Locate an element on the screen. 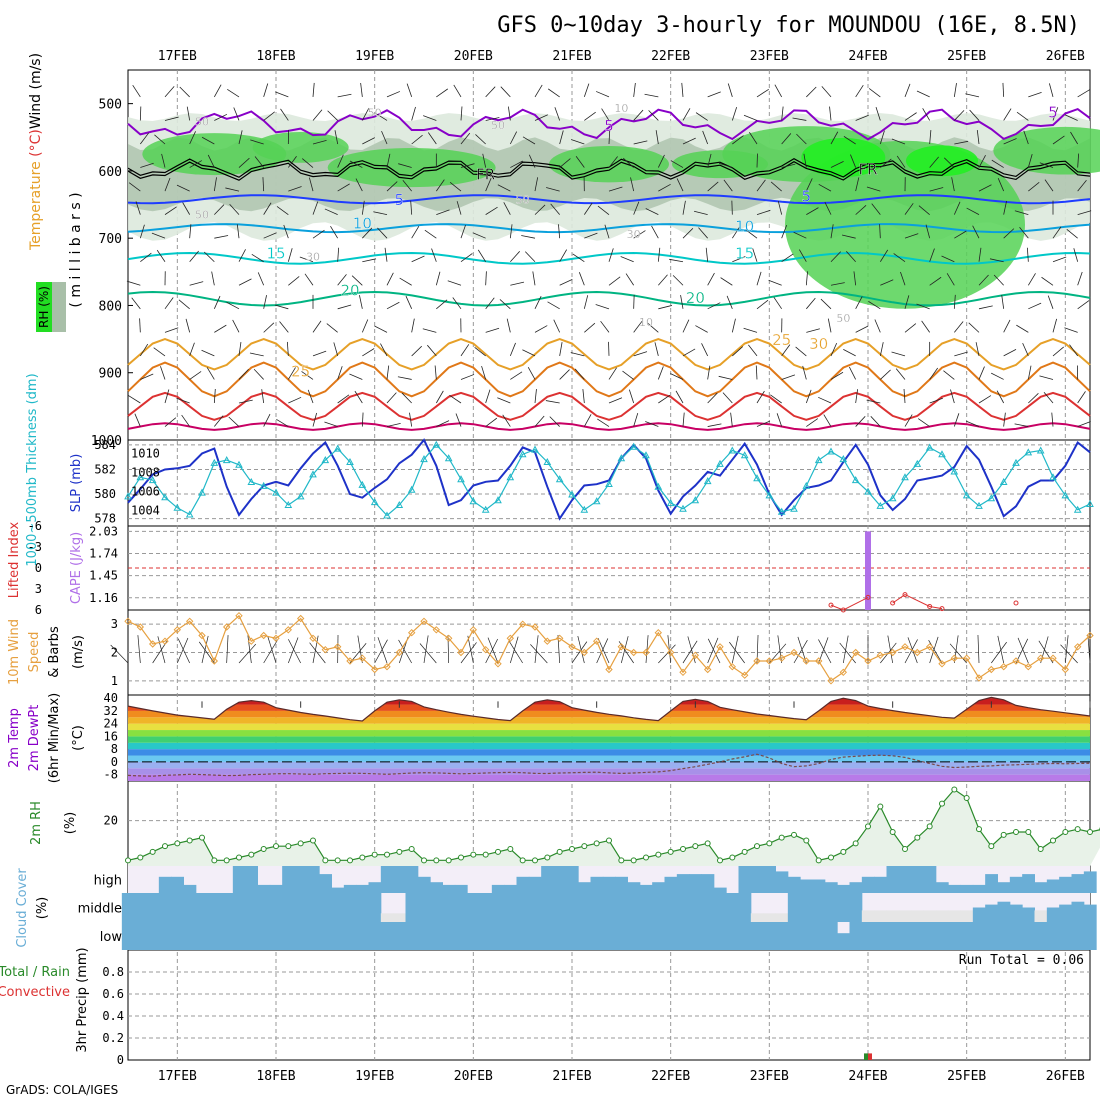 The image size is (1100, 1100). wind-tick-label: 2 is located at coordinates (114, 653).